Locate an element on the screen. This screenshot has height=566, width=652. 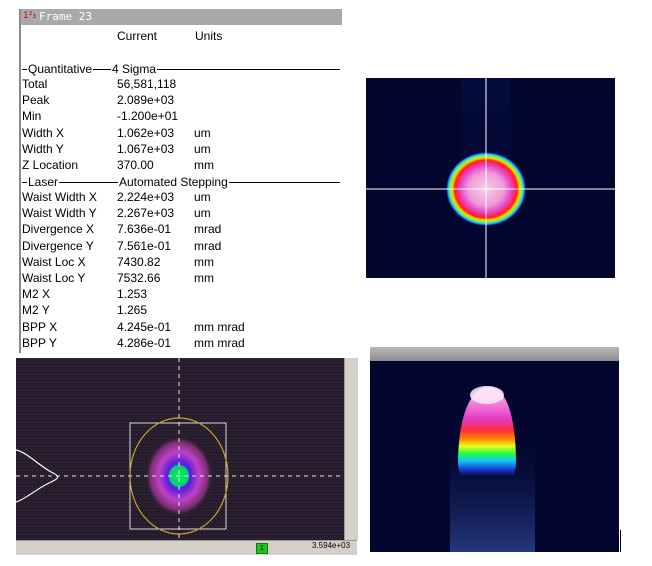
measurement-value: 4.286e-01 is located at coordinates (144, 342).